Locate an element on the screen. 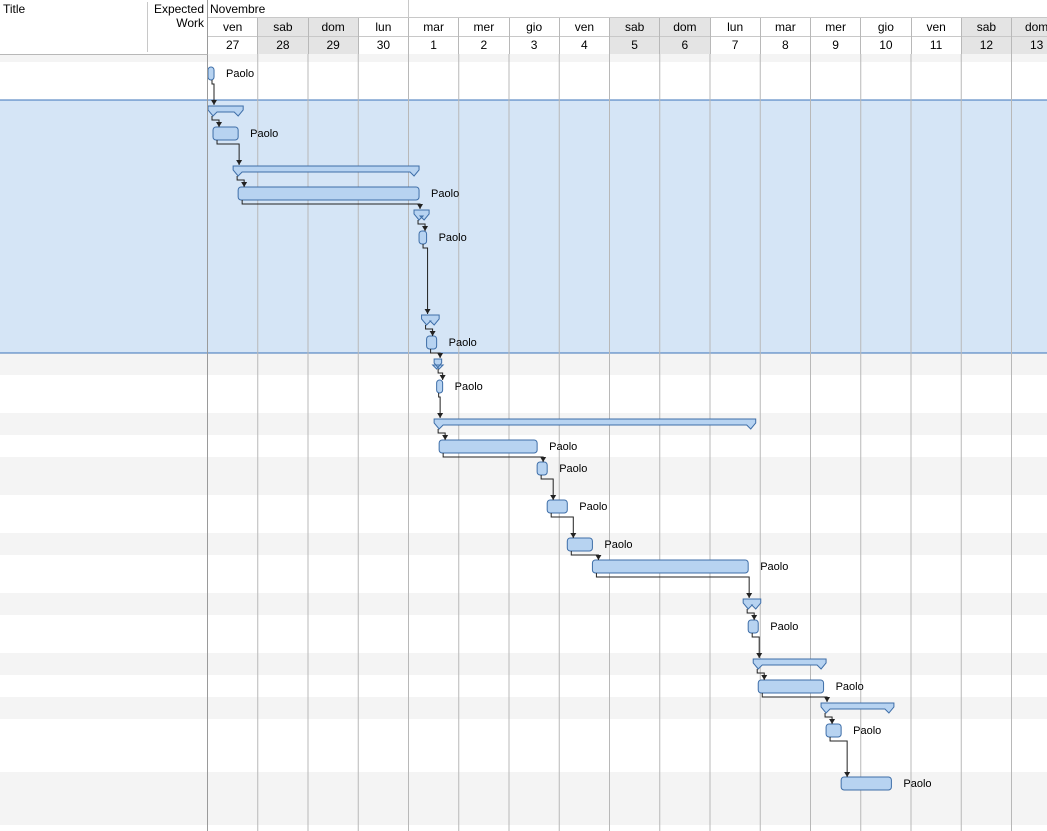 The width and height of the screenshot is (1047, 831). month-label: Novembre is located at coordinates (238, 9).